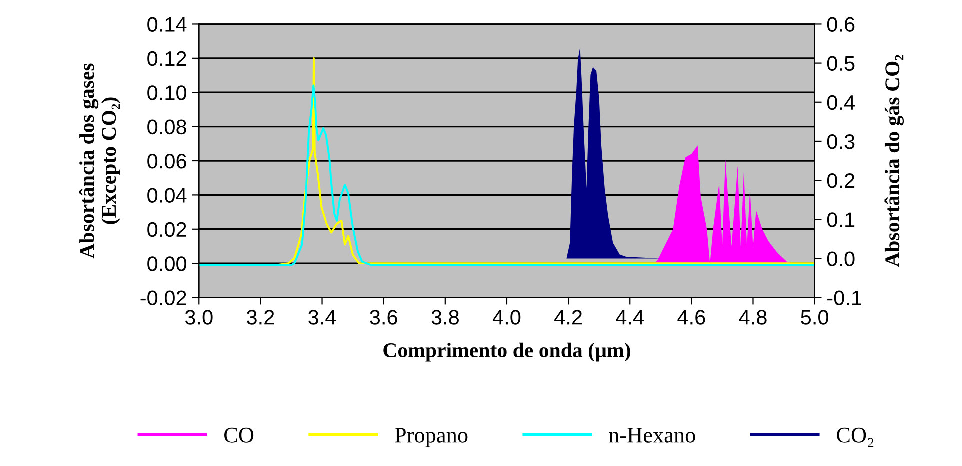 Image resolution: width=962 pixels, height=466 pixels. I want to click on y-axis-title: Absortância dos gases (Excepto CO₂), so click(99, 161).